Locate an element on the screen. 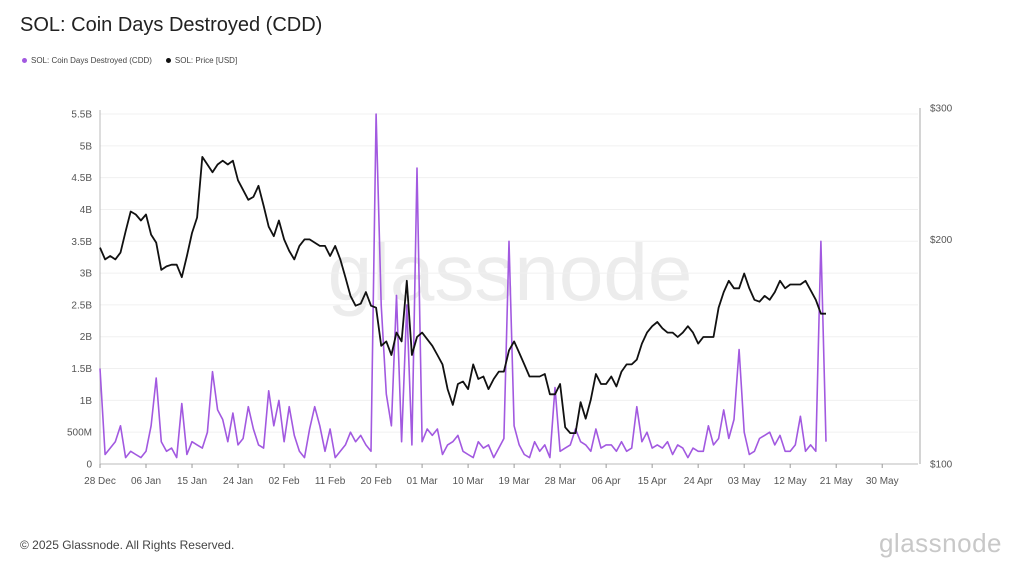 Image resolution: width=1024 pixels, height=566 pixels. legend-item-cdd: SOL: Coin Days Destroyed (CDD) is located at coordinates (87, 60).